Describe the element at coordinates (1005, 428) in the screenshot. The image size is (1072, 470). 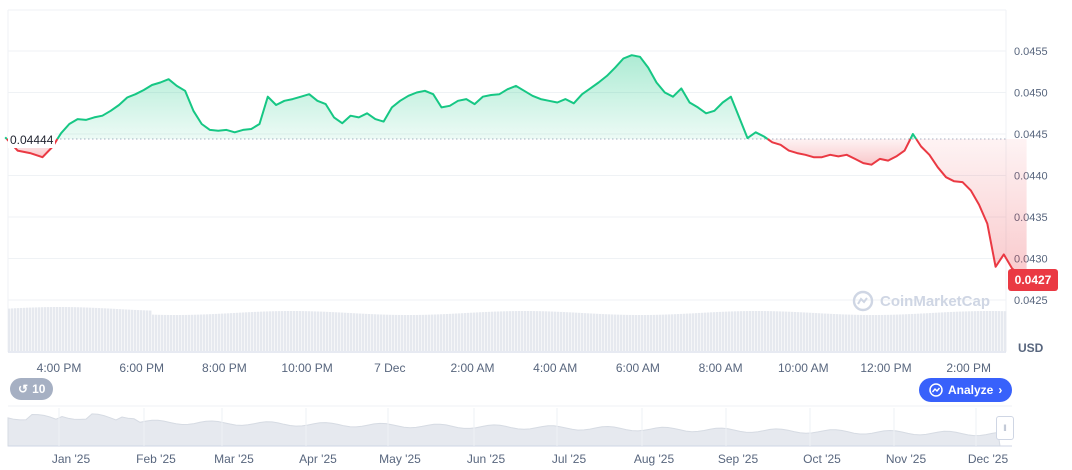
I see `navigator-scroll-handle: ‖` at that location.